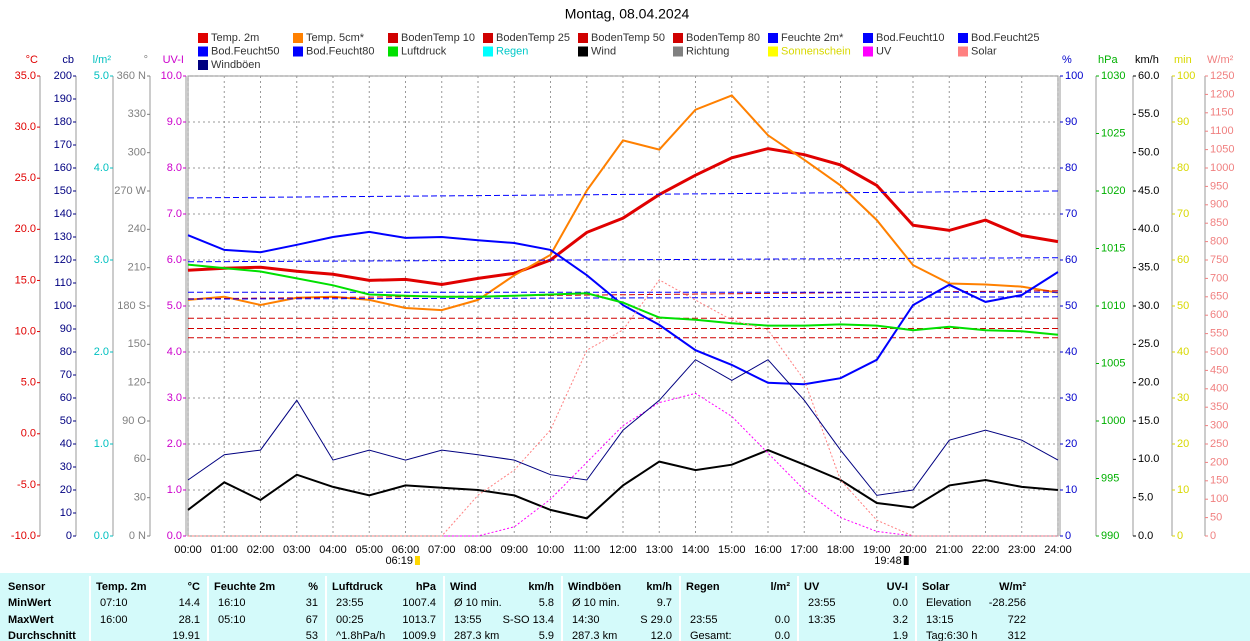 The image size is (1250, 641). I want to click on axis-title: W/m², so click(1220, 60).